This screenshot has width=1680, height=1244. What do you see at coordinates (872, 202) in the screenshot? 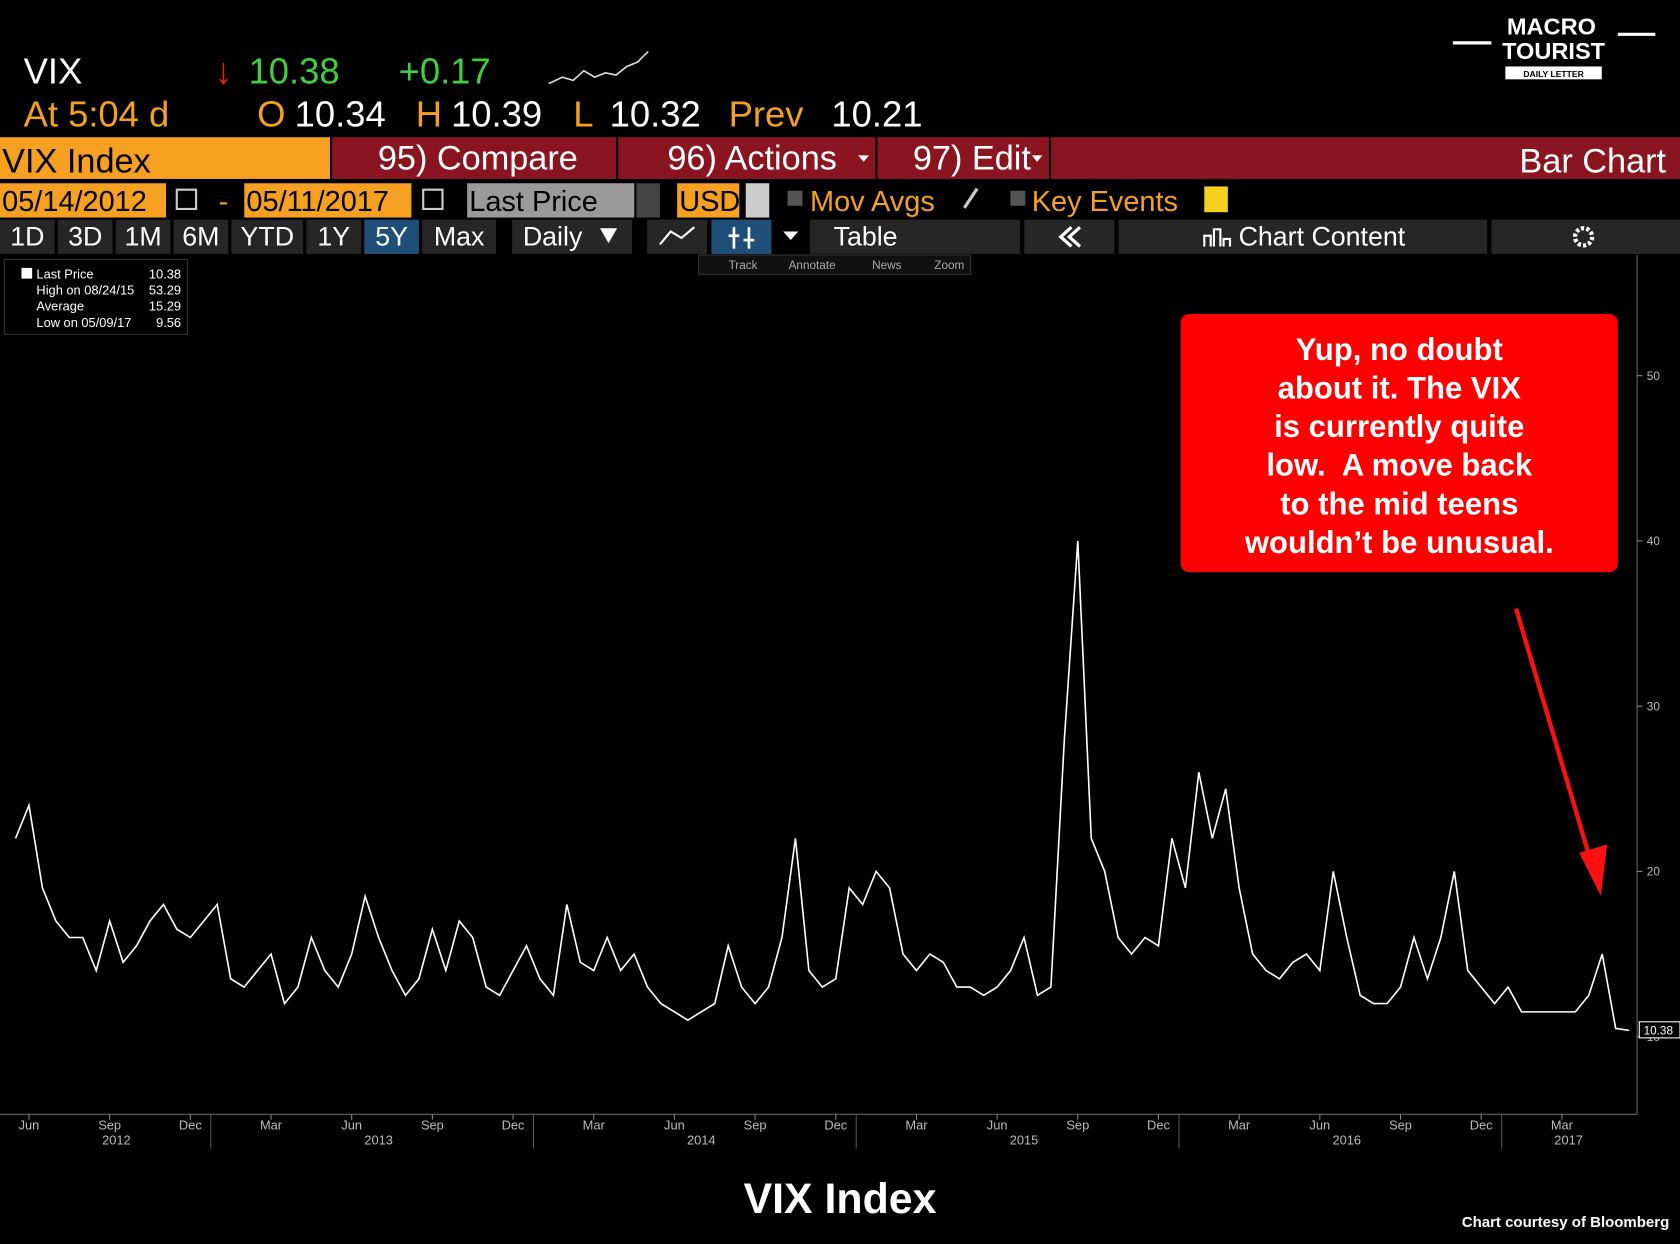
I see `mov-avgs: Mov Avgs` at bounding box center [872, 202].